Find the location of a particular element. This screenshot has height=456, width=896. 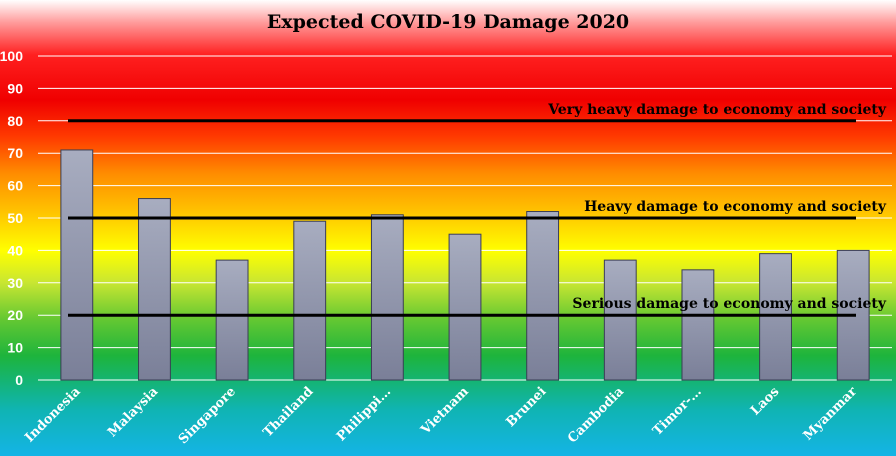

y-tick-label: 100 is located at coordinates (11, 56).